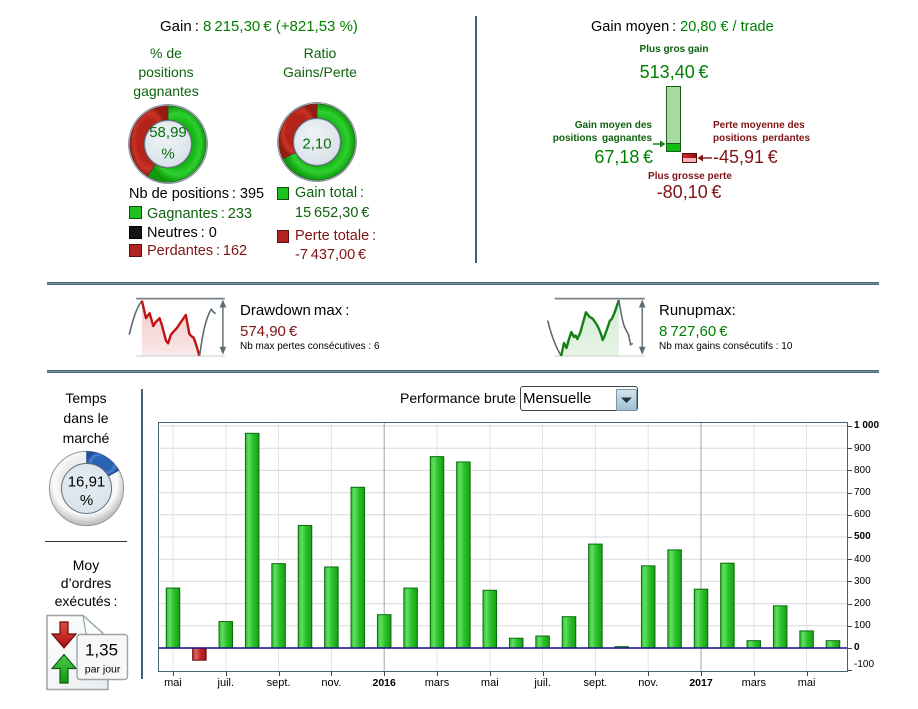 The image size is (918, 709). Describe the element at coordinates (103, 670) in the screenshot. I see `svg-text: par jour` at that location.